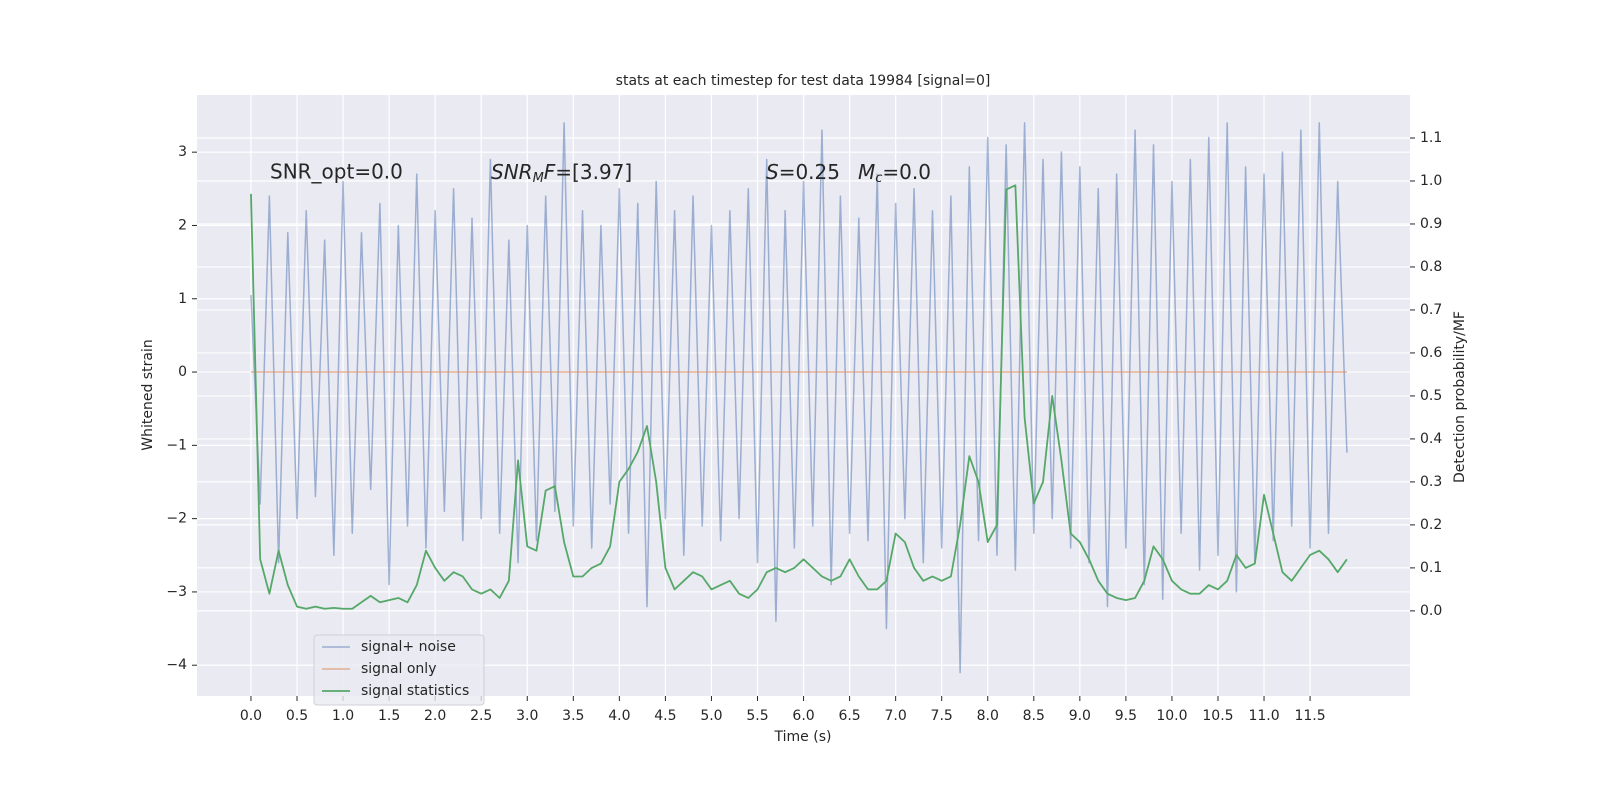  Describe the element at coordinates (1431, 396) in the screenshot. I see `y2-tick-label: 0.5` at that location.